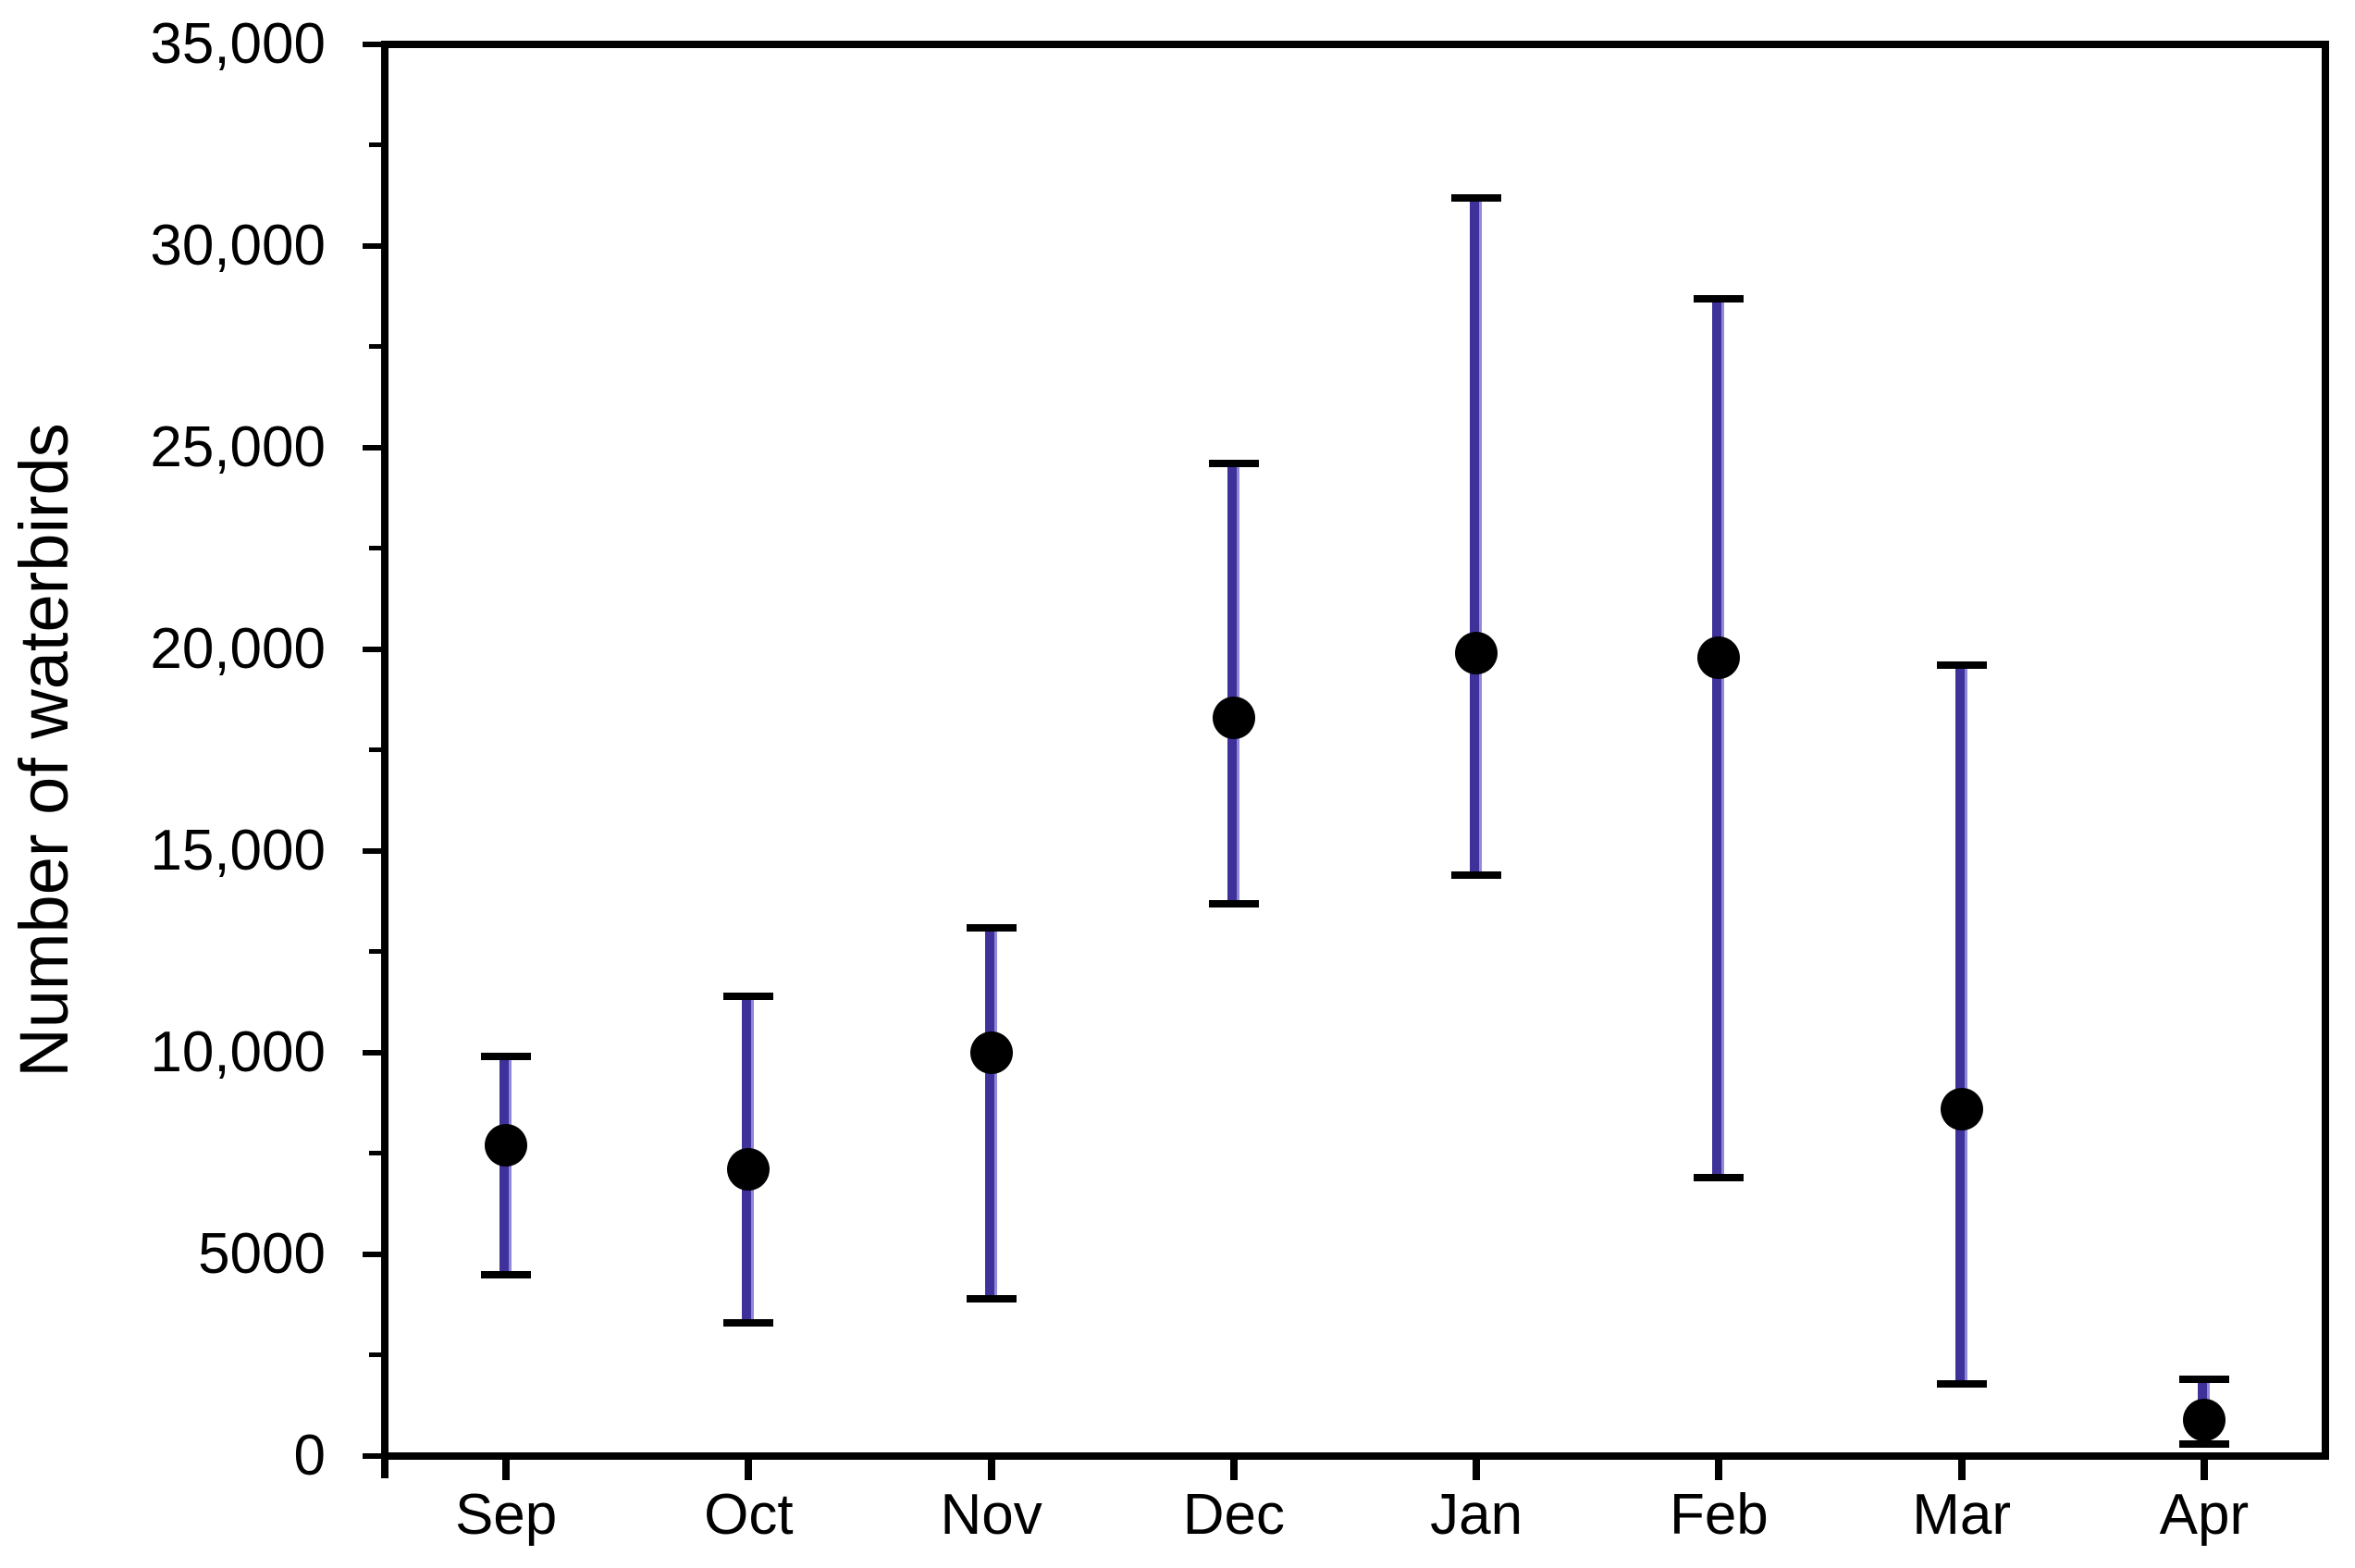 This screenshot has width=2355, height=1568. I want to click on error-bar-cap-lower-feb, so click(1719, 1178).